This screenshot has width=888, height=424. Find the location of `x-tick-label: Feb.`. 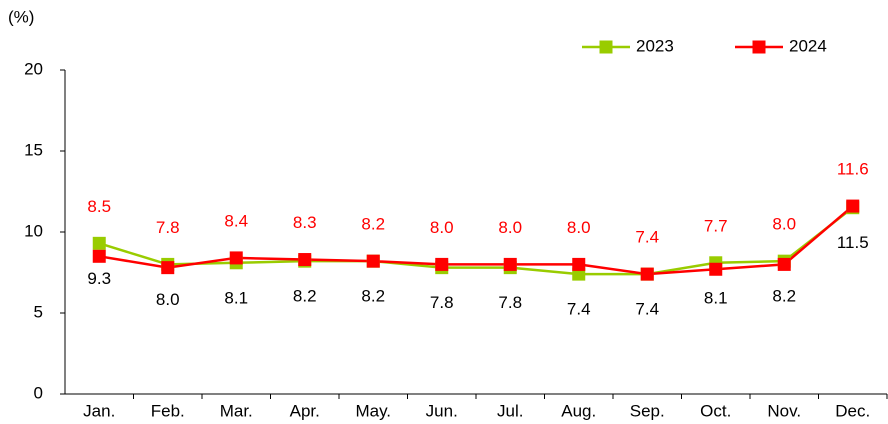

x-tick-label: Feb. is located at coordinates (168, 410).